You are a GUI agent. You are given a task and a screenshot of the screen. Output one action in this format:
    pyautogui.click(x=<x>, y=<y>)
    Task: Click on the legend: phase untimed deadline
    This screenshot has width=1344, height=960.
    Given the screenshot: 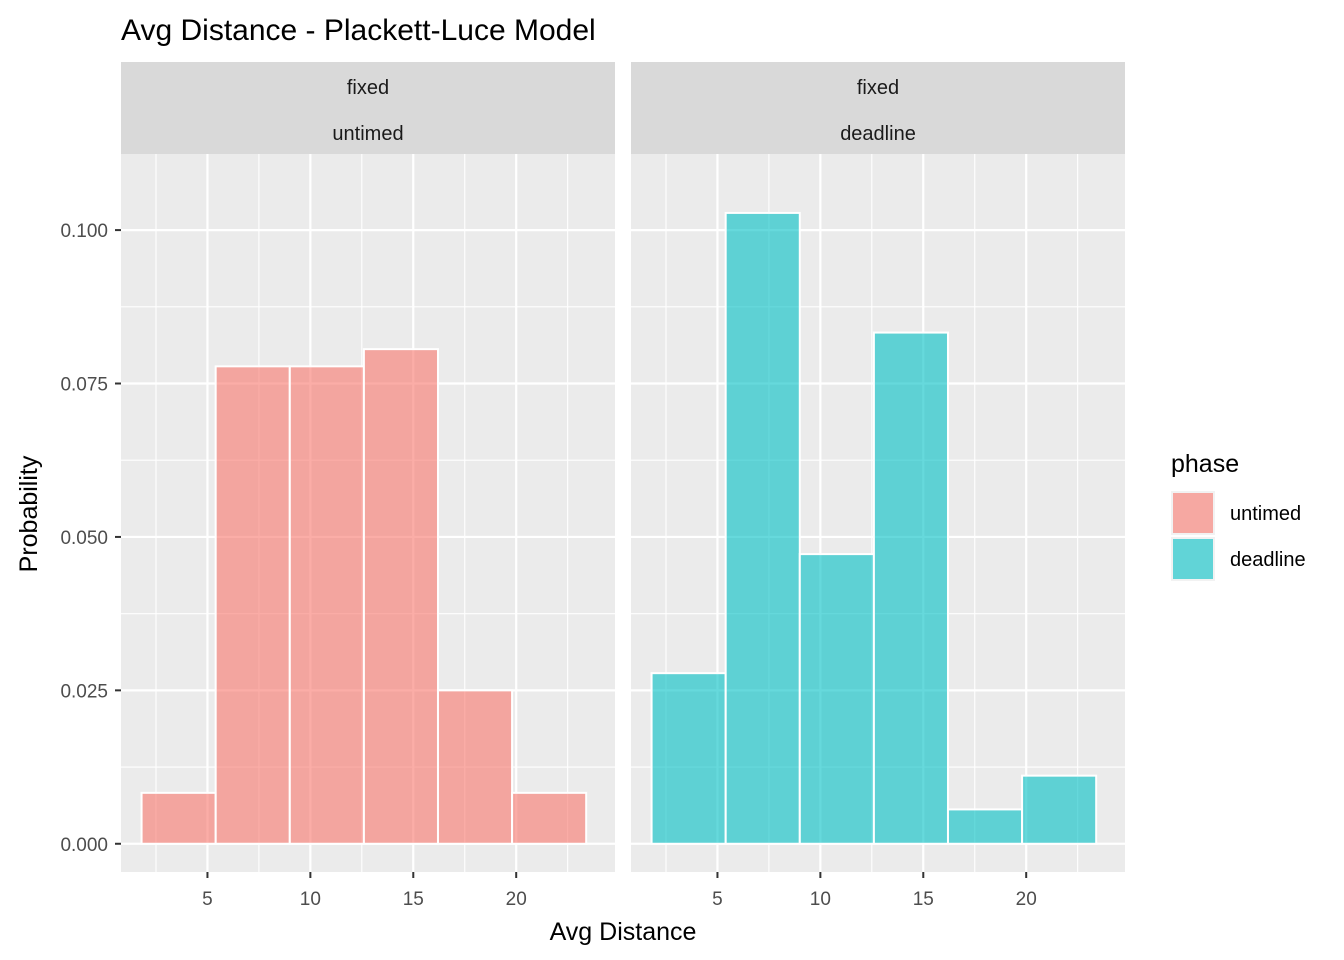 What is the action you would take?
    pyautogui.click(x=1238, y=515)
    